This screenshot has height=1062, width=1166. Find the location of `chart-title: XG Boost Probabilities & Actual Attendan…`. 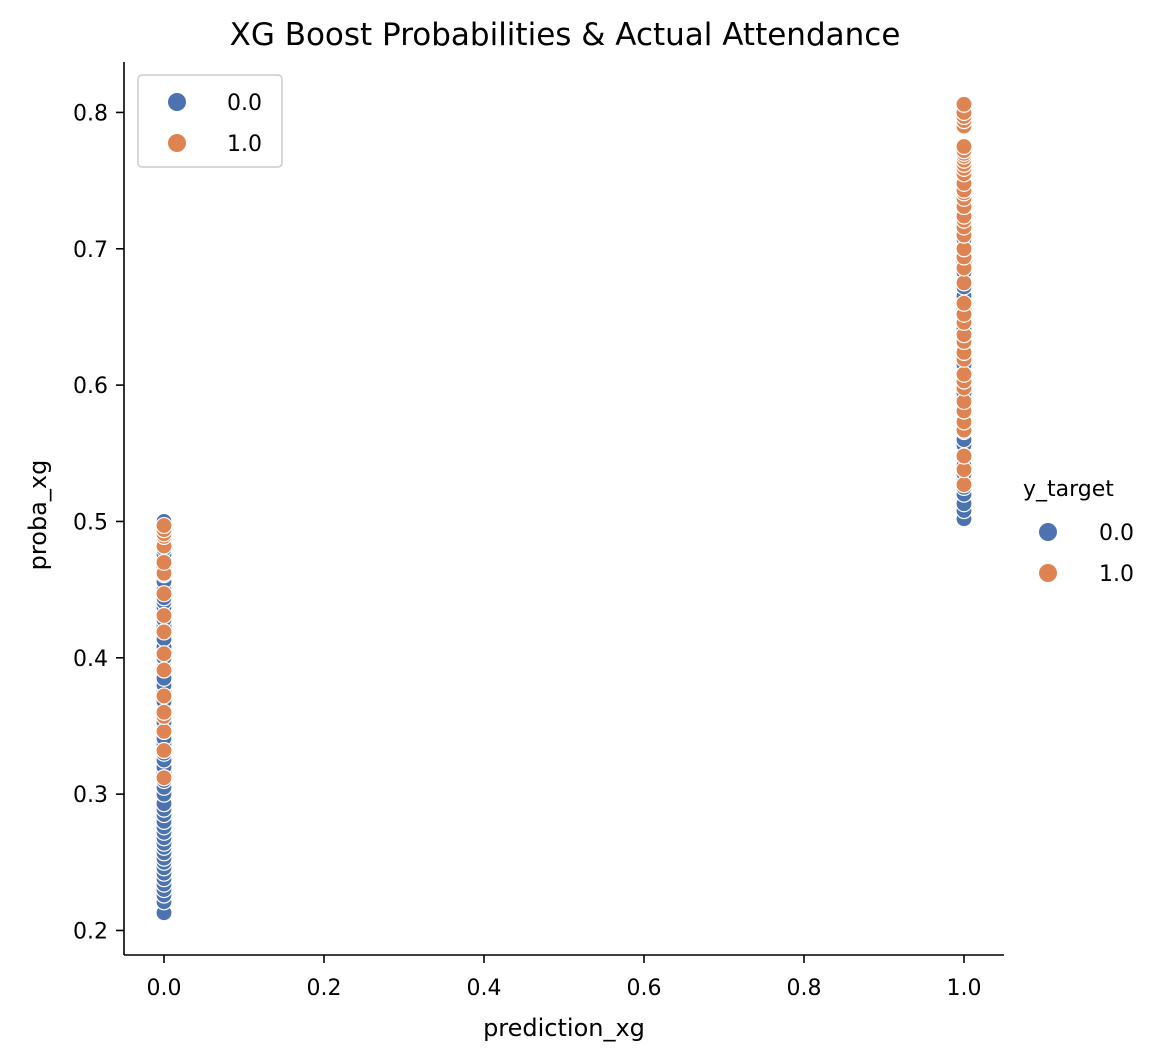

chart-title: XG Boost Probabilities & Actual Attendan… is located at coordinates (565, 35).